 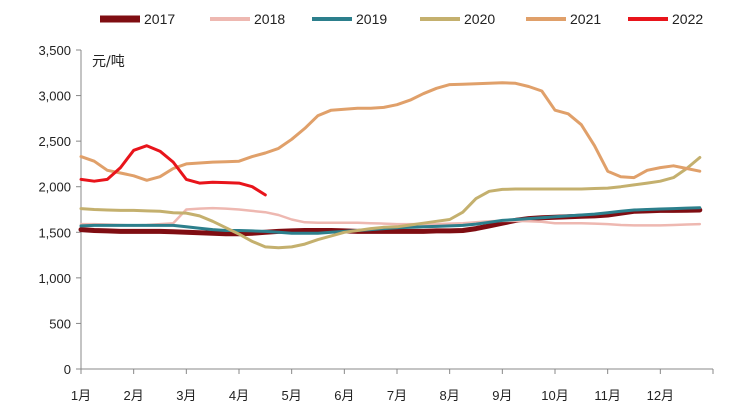 What do you see at coordinates (687, 19) in the screenshot?
I see `legend-label-2022: 2022` at bounding box center [687, 19].